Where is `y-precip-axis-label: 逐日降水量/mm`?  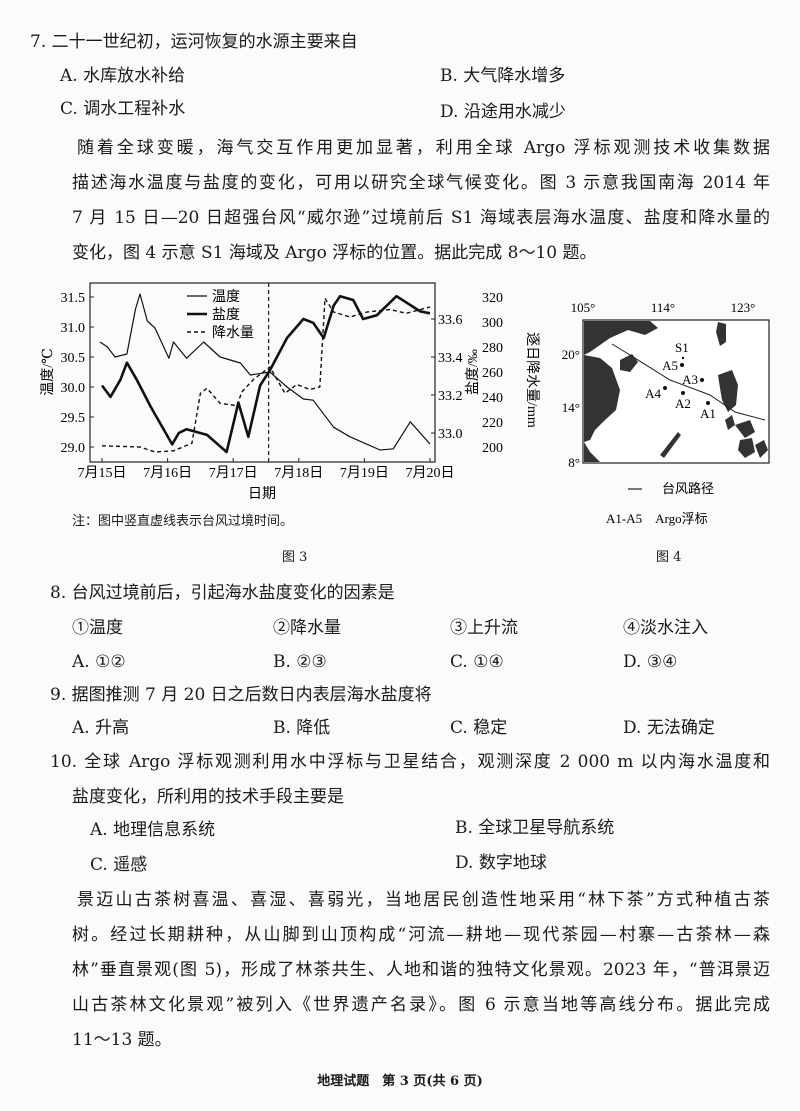 y-precip-axis-label: 逐日降水量/mm is located at coordinates (532, 380).